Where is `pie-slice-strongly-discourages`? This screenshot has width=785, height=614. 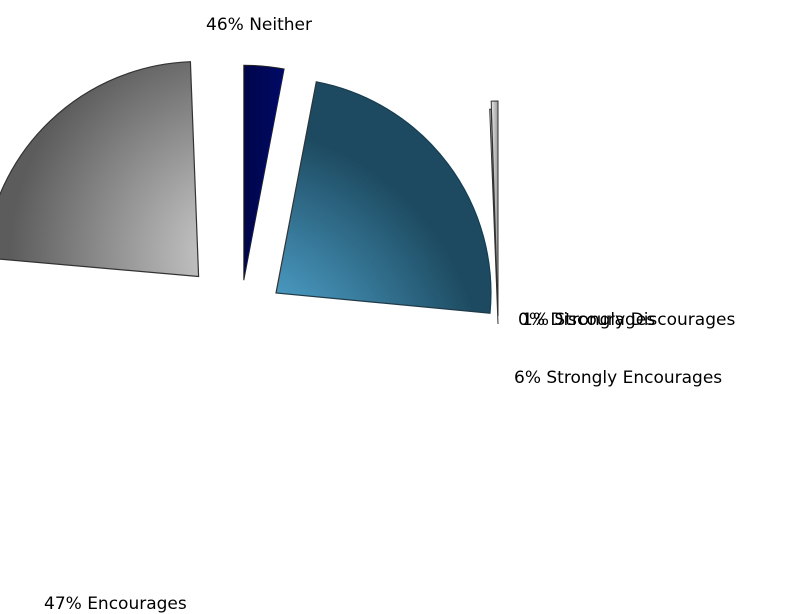
pie-slice-strongly-discourages is located at coordinates (494, 208).